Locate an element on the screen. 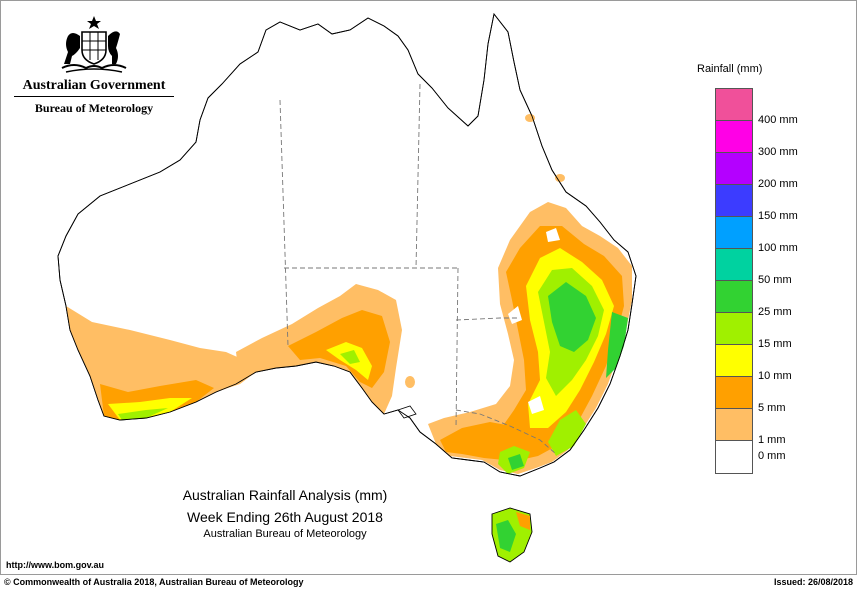 This screenshot has width=859, height=590. website-url: http://www.bom.gov.au is located at coordinates (55, 565).